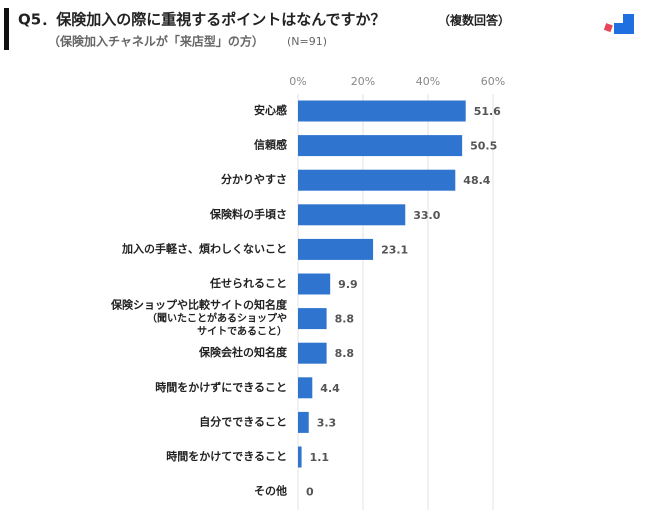 The height and width of the screenshot is (532, 650). What do you see at coordinates (201, 20) in the screenshot?
I see `chart-title: Q5．保険加入の際に重視するポイントはなんですか？` at bounding box center [201, 20].